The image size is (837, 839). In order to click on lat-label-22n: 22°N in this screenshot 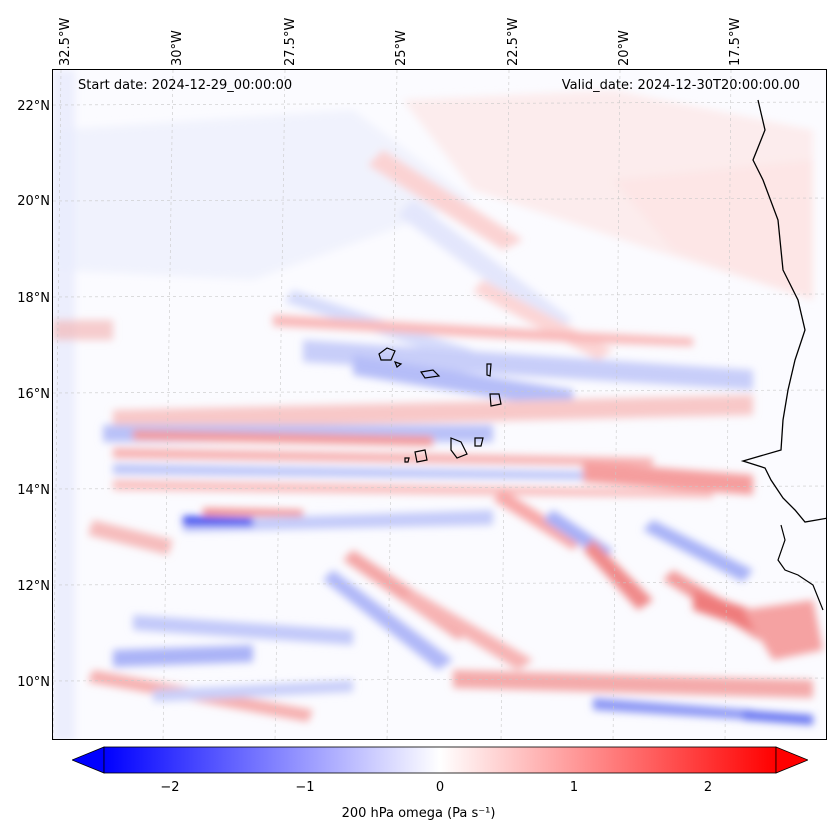, I will do `click(33, 106)`.